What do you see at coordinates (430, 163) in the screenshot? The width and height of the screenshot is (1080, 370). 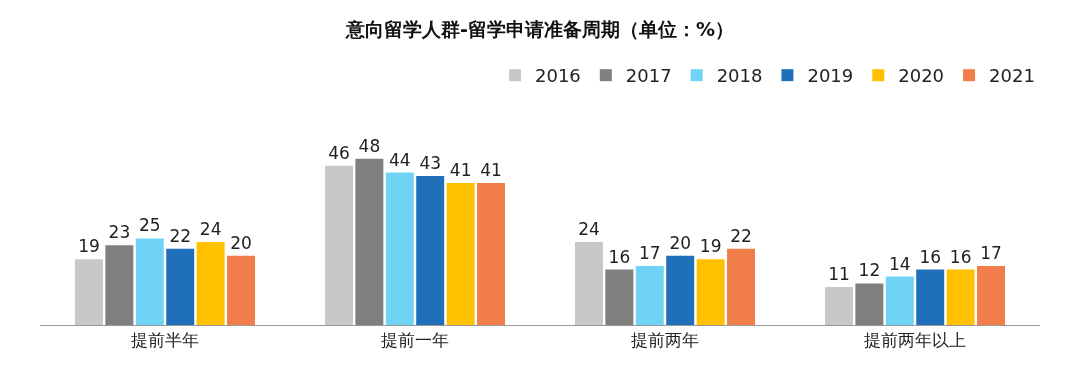 I see `data-label: 43` at bounding box center [430, 163].